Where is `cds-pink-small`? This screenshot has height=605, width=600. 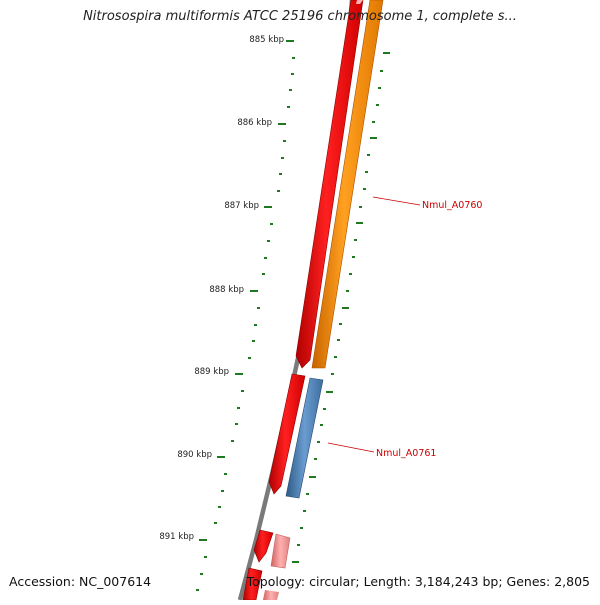 cds-pink-small is located at coordinates (280, 551).